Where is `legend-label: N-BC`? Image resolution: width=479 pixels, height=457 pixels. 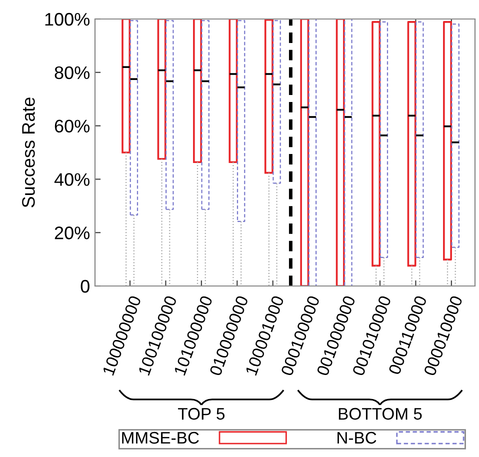
legend-label: N-BC is located at coordinates (357, 438).